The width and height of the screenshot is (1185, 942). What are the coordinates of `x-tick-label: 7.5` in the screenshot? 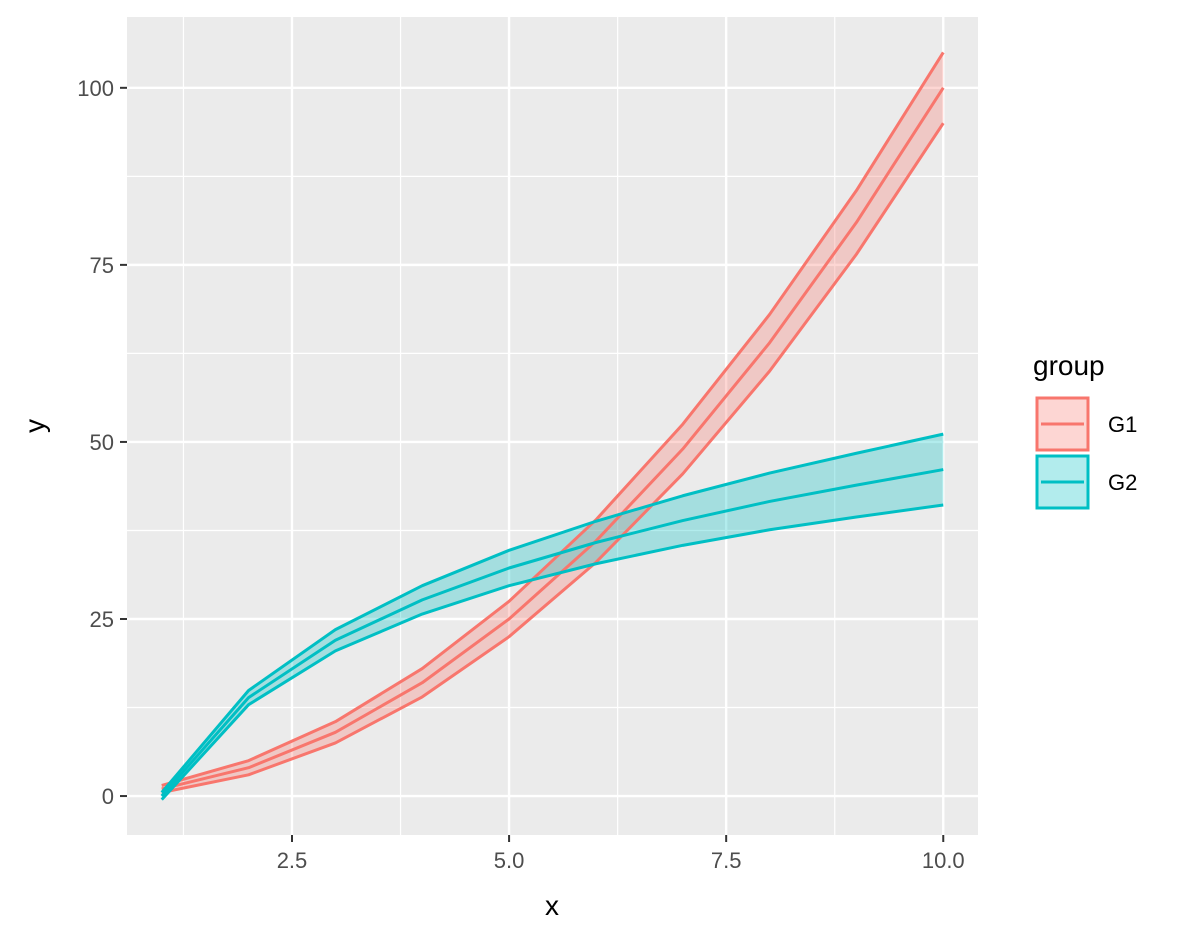 It's located at (726, 860).